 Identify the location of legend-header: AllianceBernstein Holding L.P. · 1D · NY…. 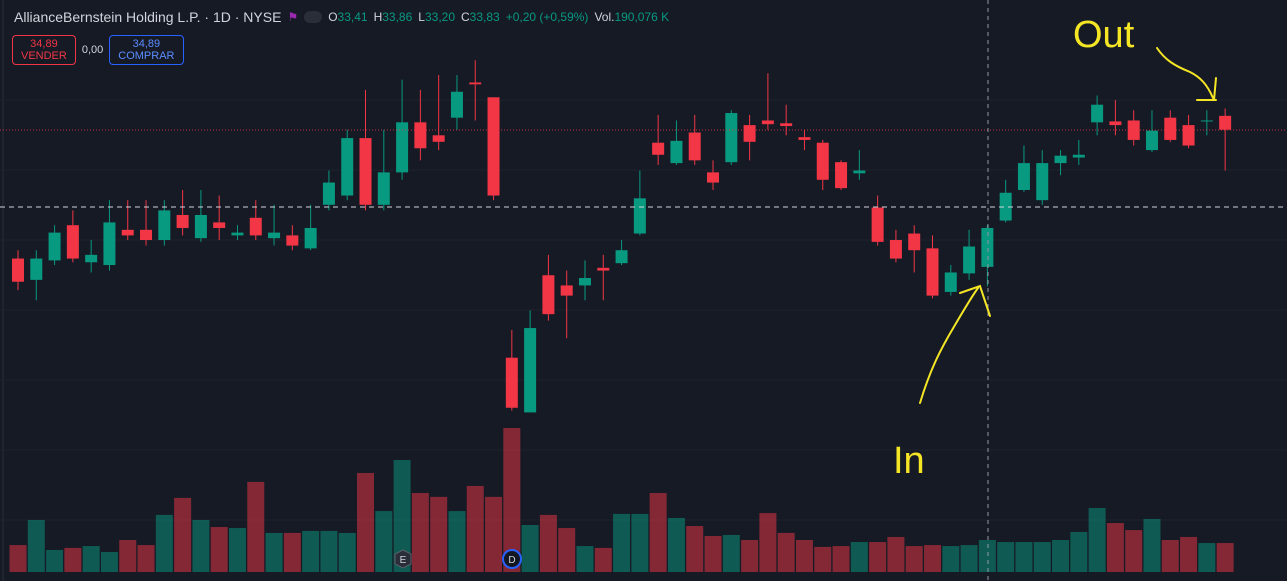
(341, 17).